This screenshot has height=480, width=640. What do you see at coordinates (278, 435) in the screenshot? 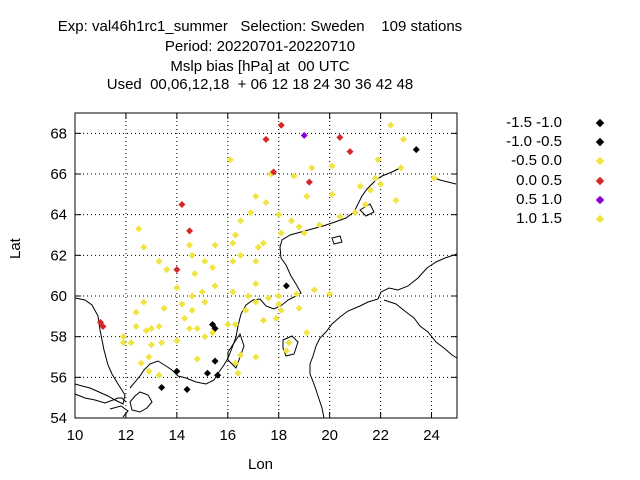
I see `x-tick-label: 18` at bounding box center [278, 435].